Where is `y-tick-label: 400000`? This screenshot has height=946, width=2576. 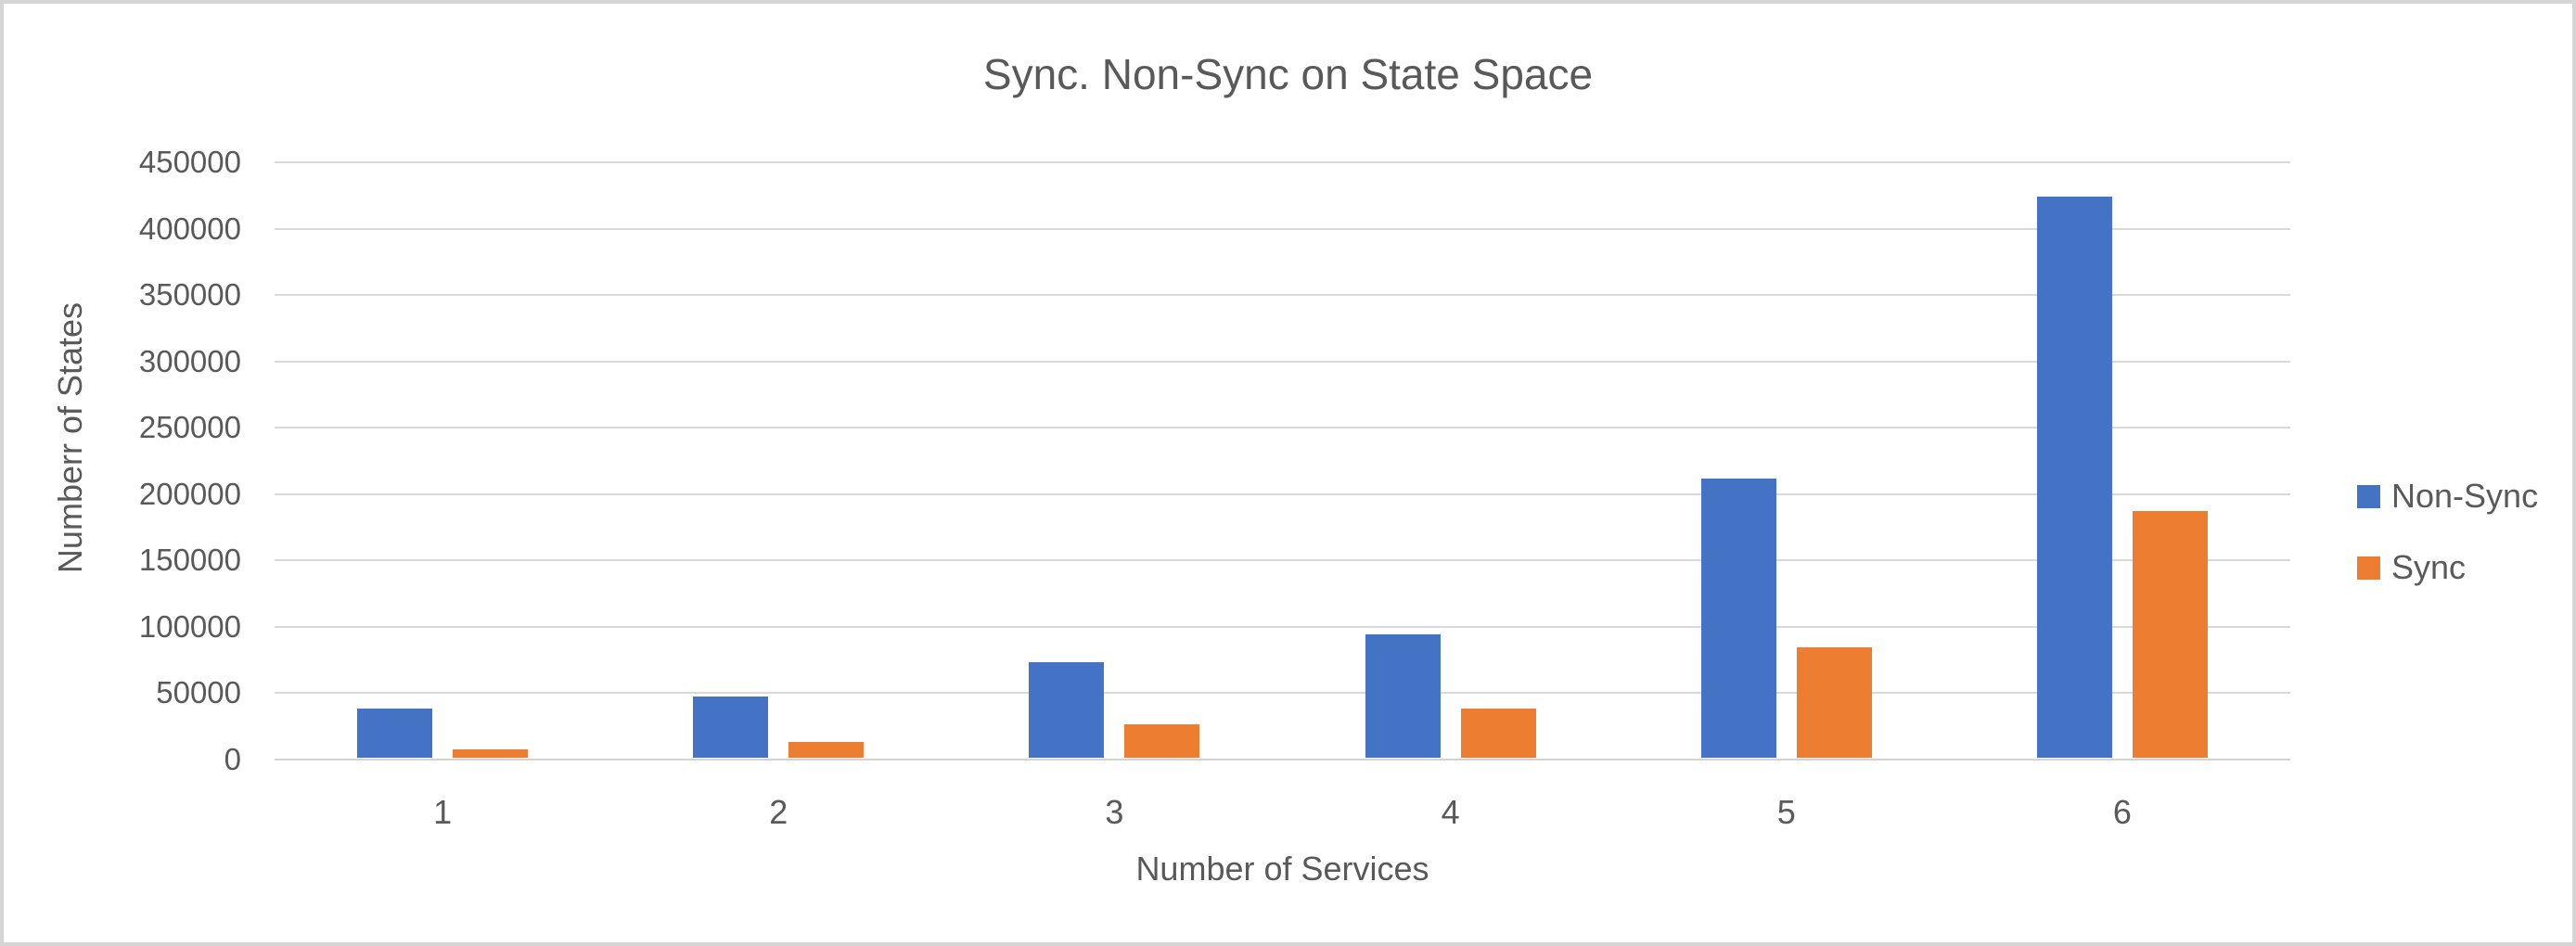 y-tick-label: 400000 is located at coordinates (189, 228).